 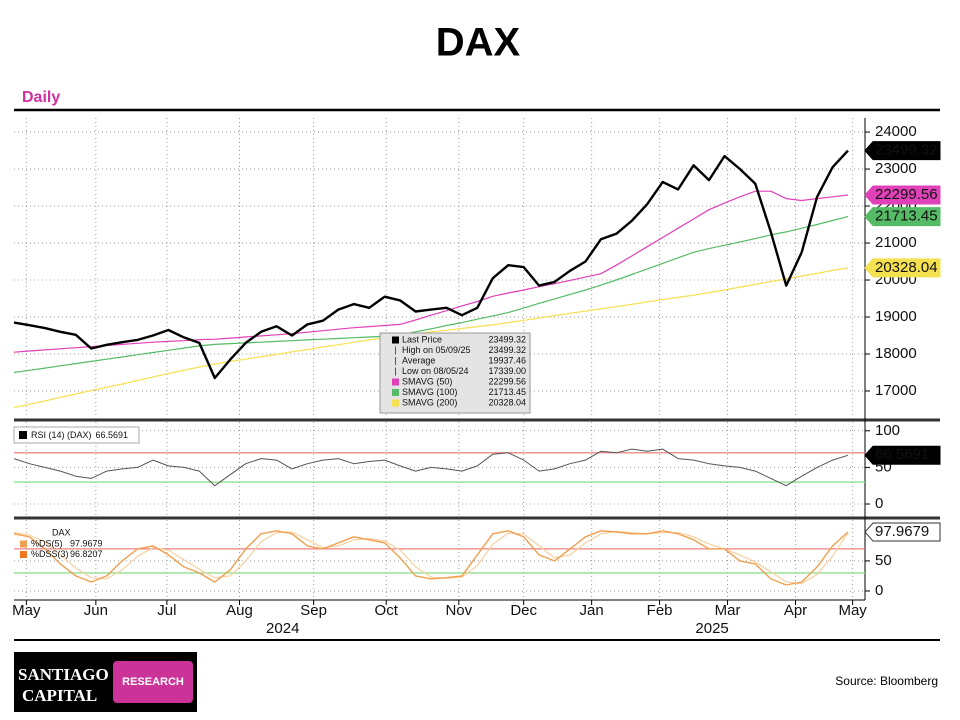 I want to click on logo-text: SANTIAGO, so click(x=63, y=674).